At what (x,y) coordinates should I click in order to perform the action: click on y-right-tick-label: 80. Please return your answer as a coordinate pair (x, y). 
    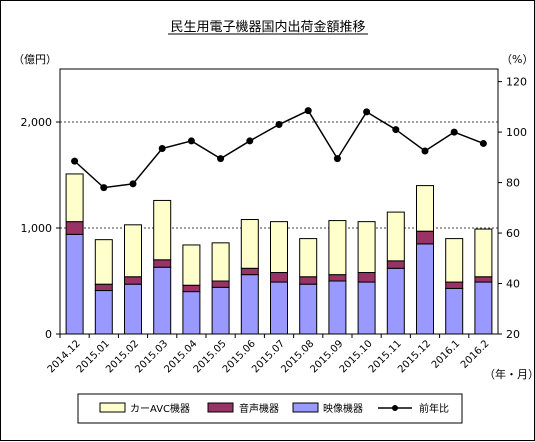
    Looking at the image, I should click on (513, 183).